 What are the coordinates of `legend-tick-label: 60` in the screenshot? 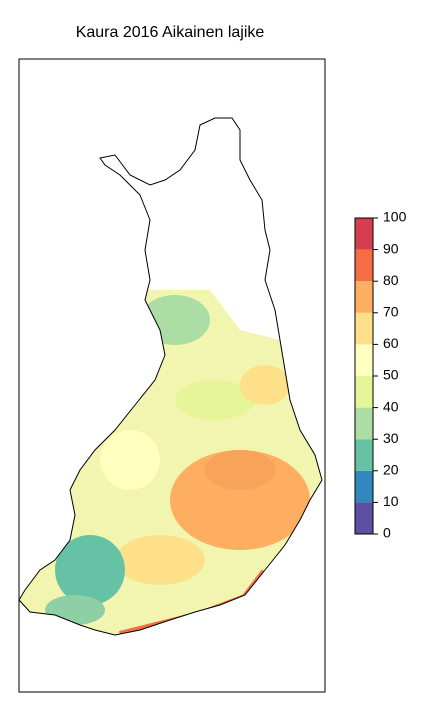 It's located at (391, 343).